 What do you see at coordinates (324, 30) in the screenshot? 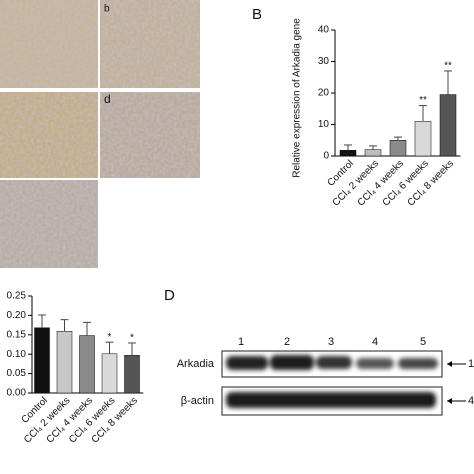
I see `y-tick-label: 40` at bounding box center [324, 30].